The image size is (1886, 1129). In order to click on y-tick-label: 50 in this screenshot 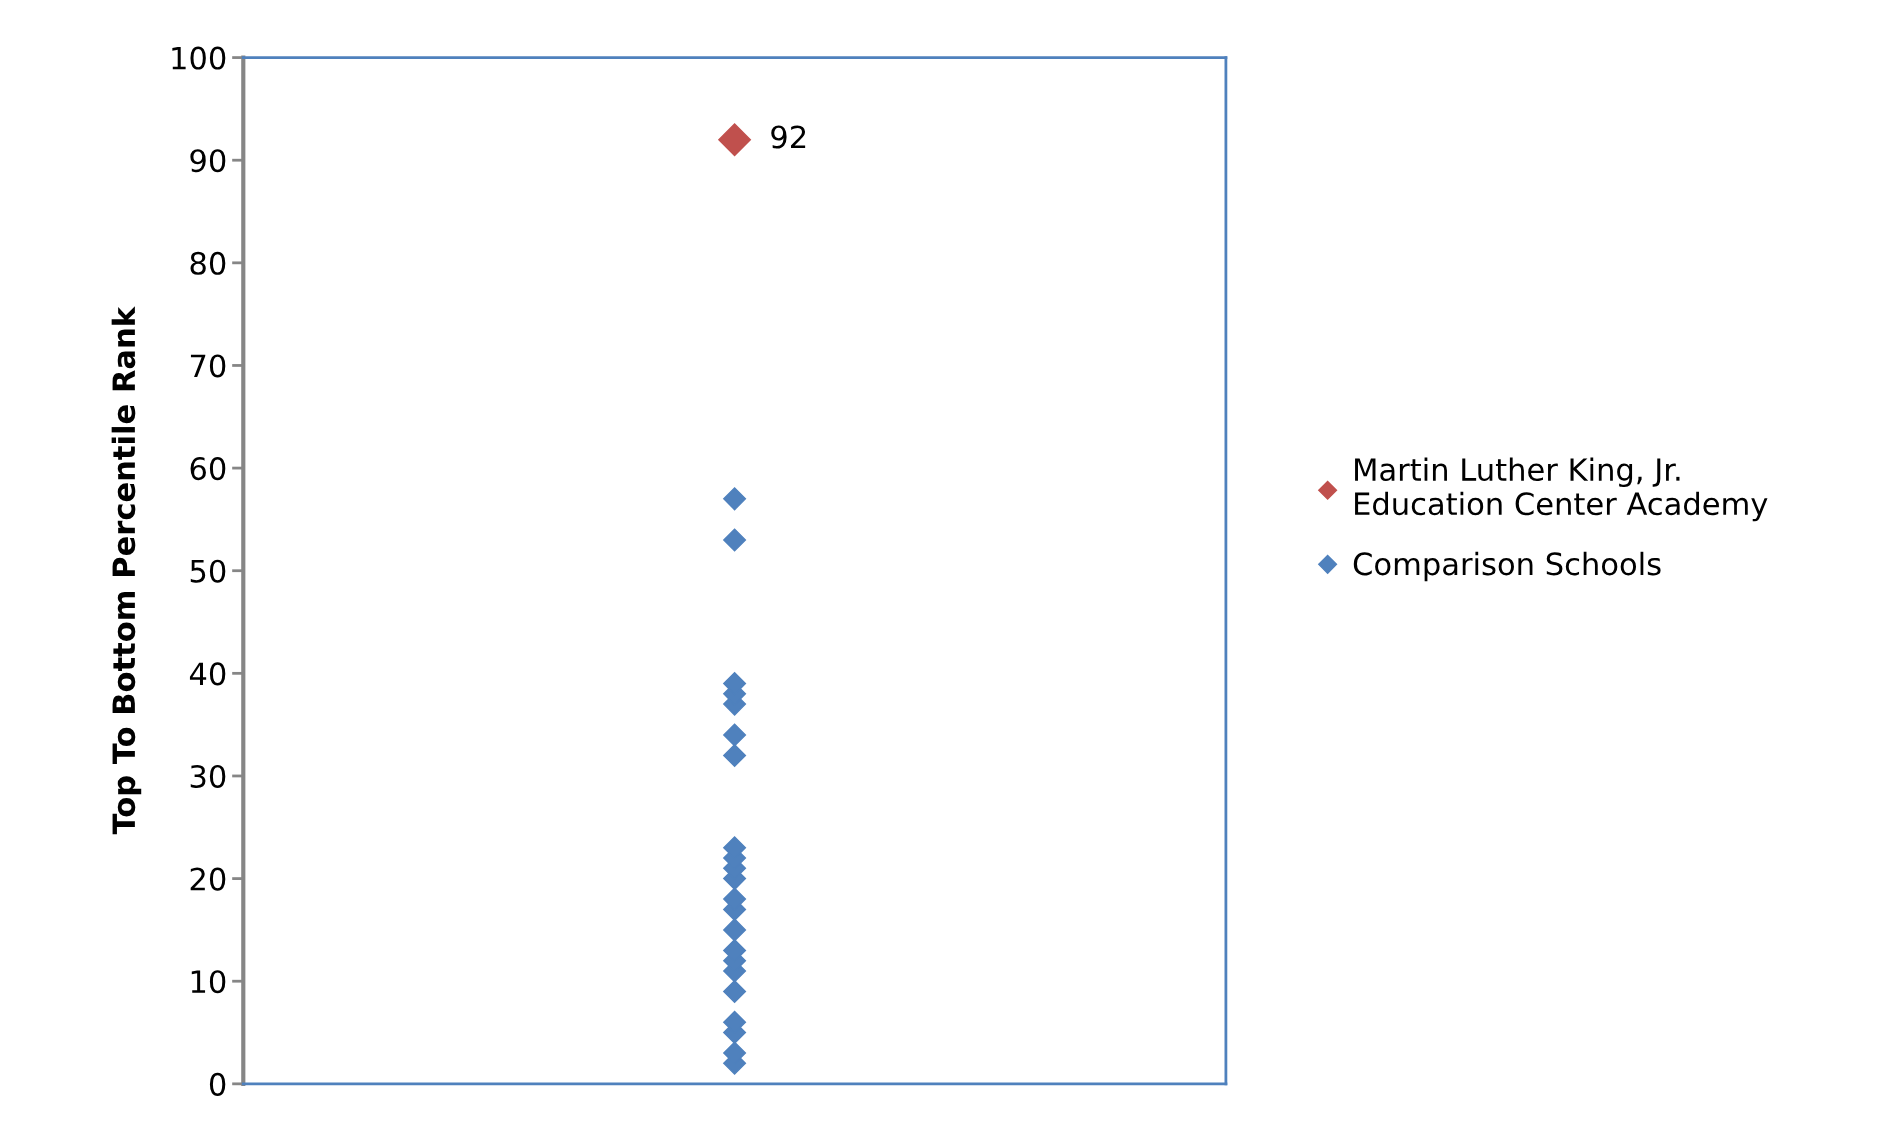, I will do `click(208, 571)`.